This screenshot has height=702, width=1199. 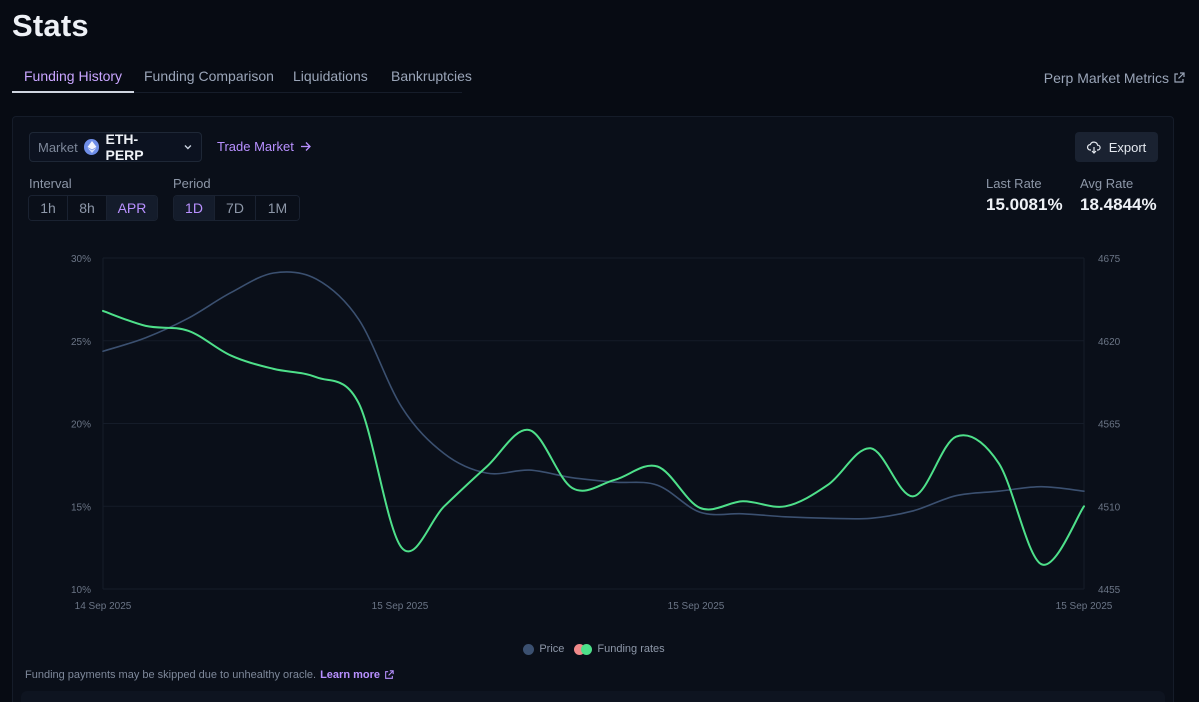 I want to click on tab-funding-history: Funding History, so click(x=73, y=80).